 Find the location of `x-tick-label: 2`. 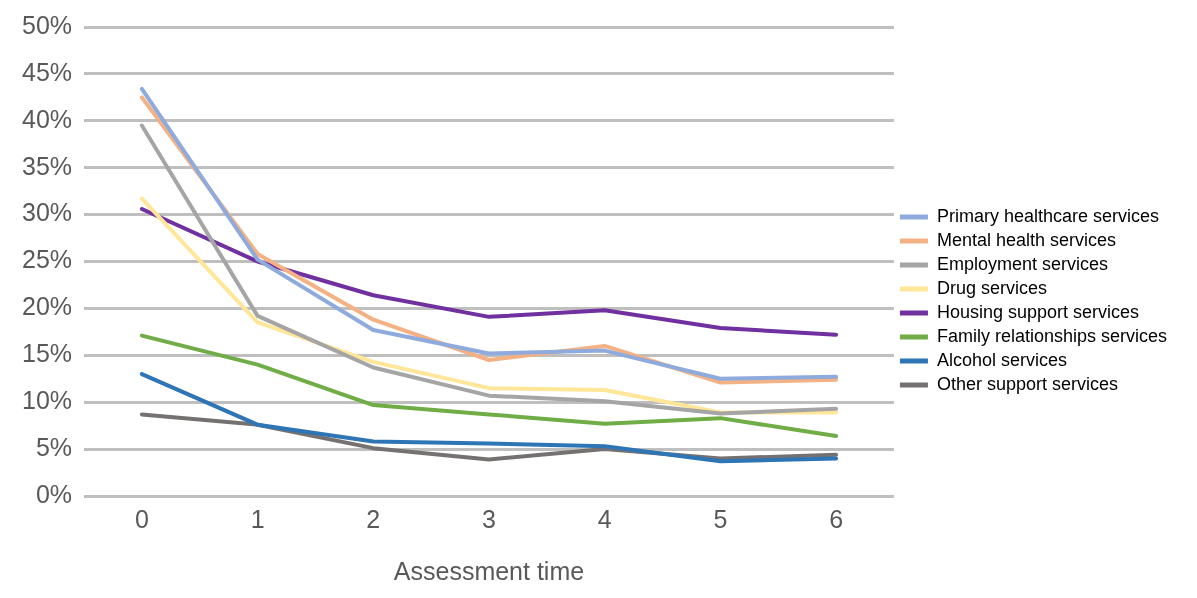

x-tick-label: 2 is located at coordinates (373, 518).